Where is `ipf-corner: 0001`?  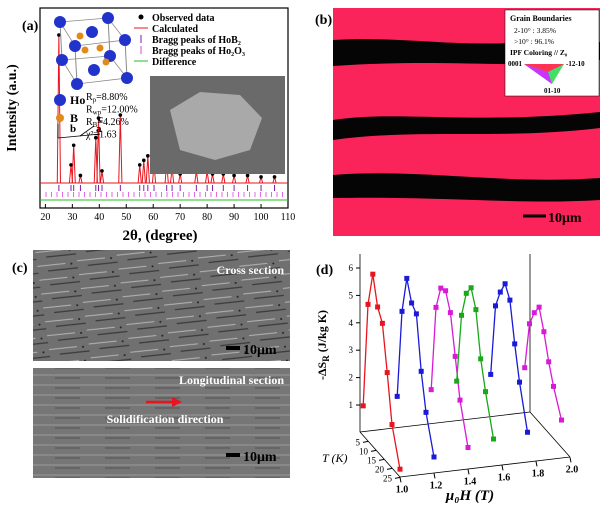
ipf-corner: 0001 is located at coordinates (515, 64).